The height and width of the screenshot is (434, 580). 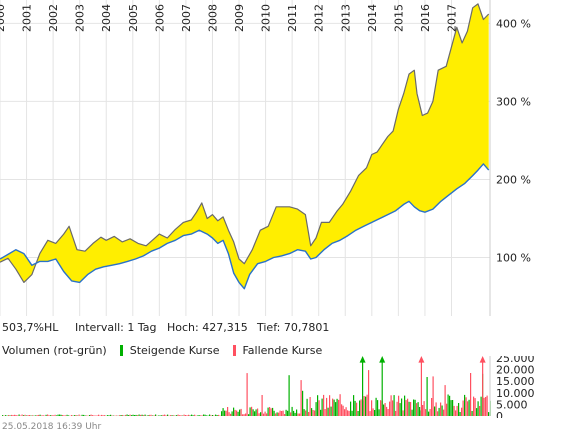 I want to click on x-tick-label: 2000, so click(x=3, y=18).